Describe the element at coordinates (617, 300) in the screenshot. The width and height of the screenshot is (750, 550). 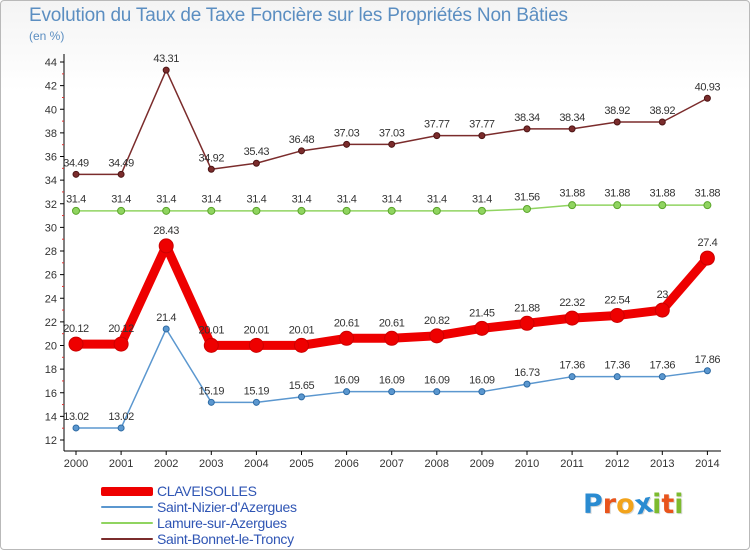
I see `data-label: 22.54` at that location.